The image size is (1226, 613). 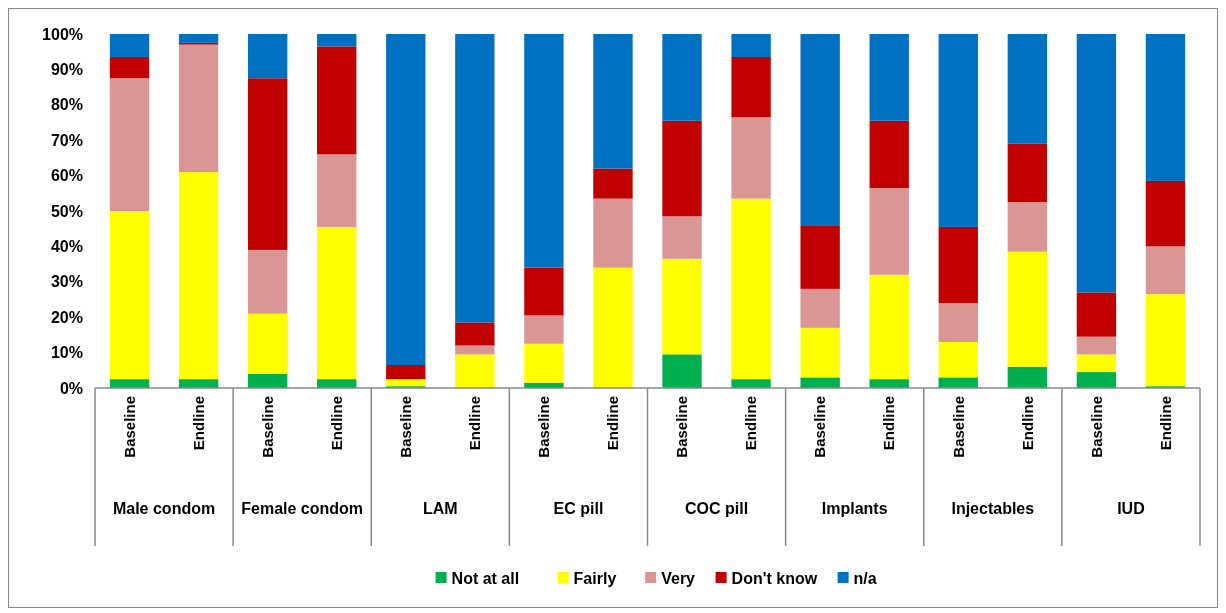 I want to click on y-tick-label: 100%, so click(x=62, y=34).